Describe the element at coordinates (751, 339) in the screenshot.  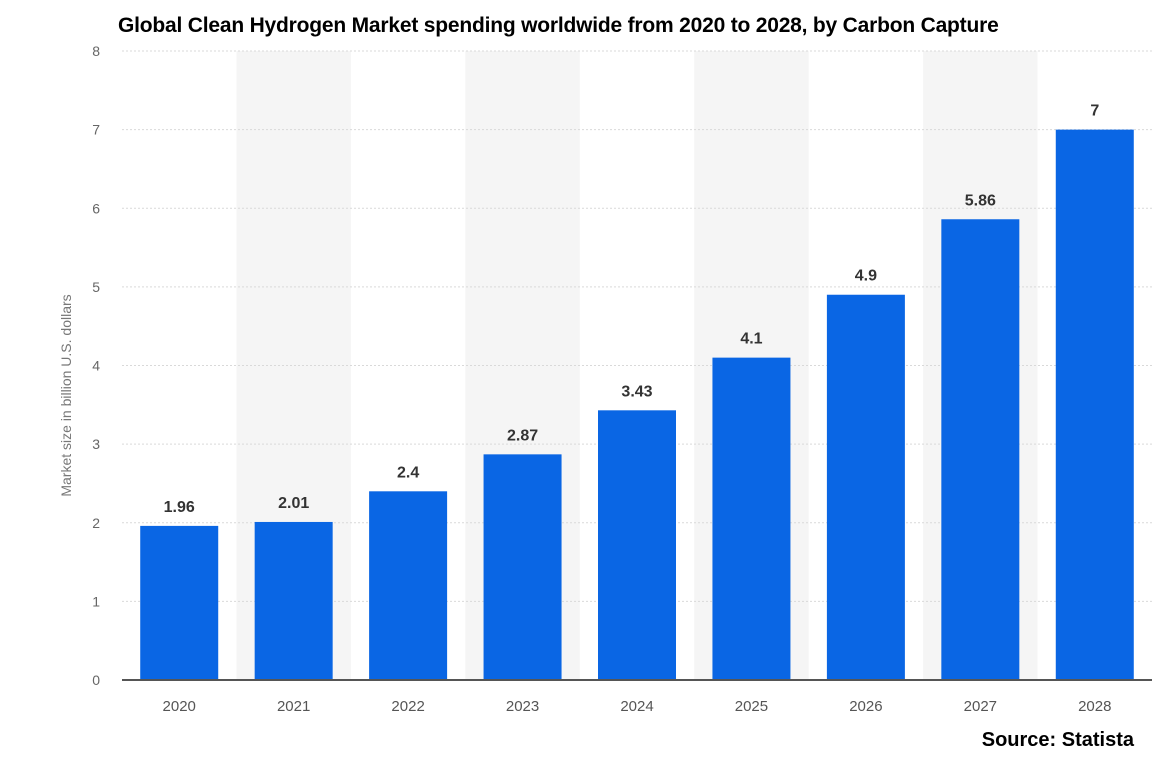
I see `data-label: 4.1` at that location.